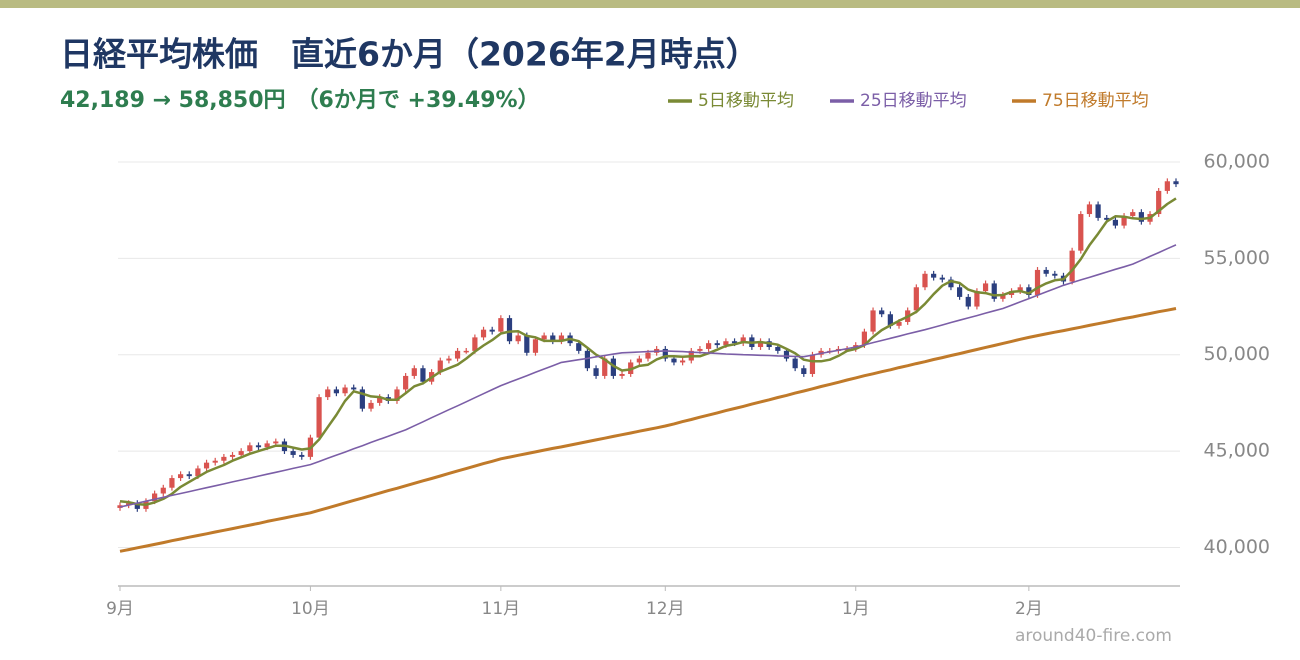 The image size is (1300, 660). Describe the element at coordinates (120, 609) in the screenshot. I see `x-tick-label: 9月` at that location.